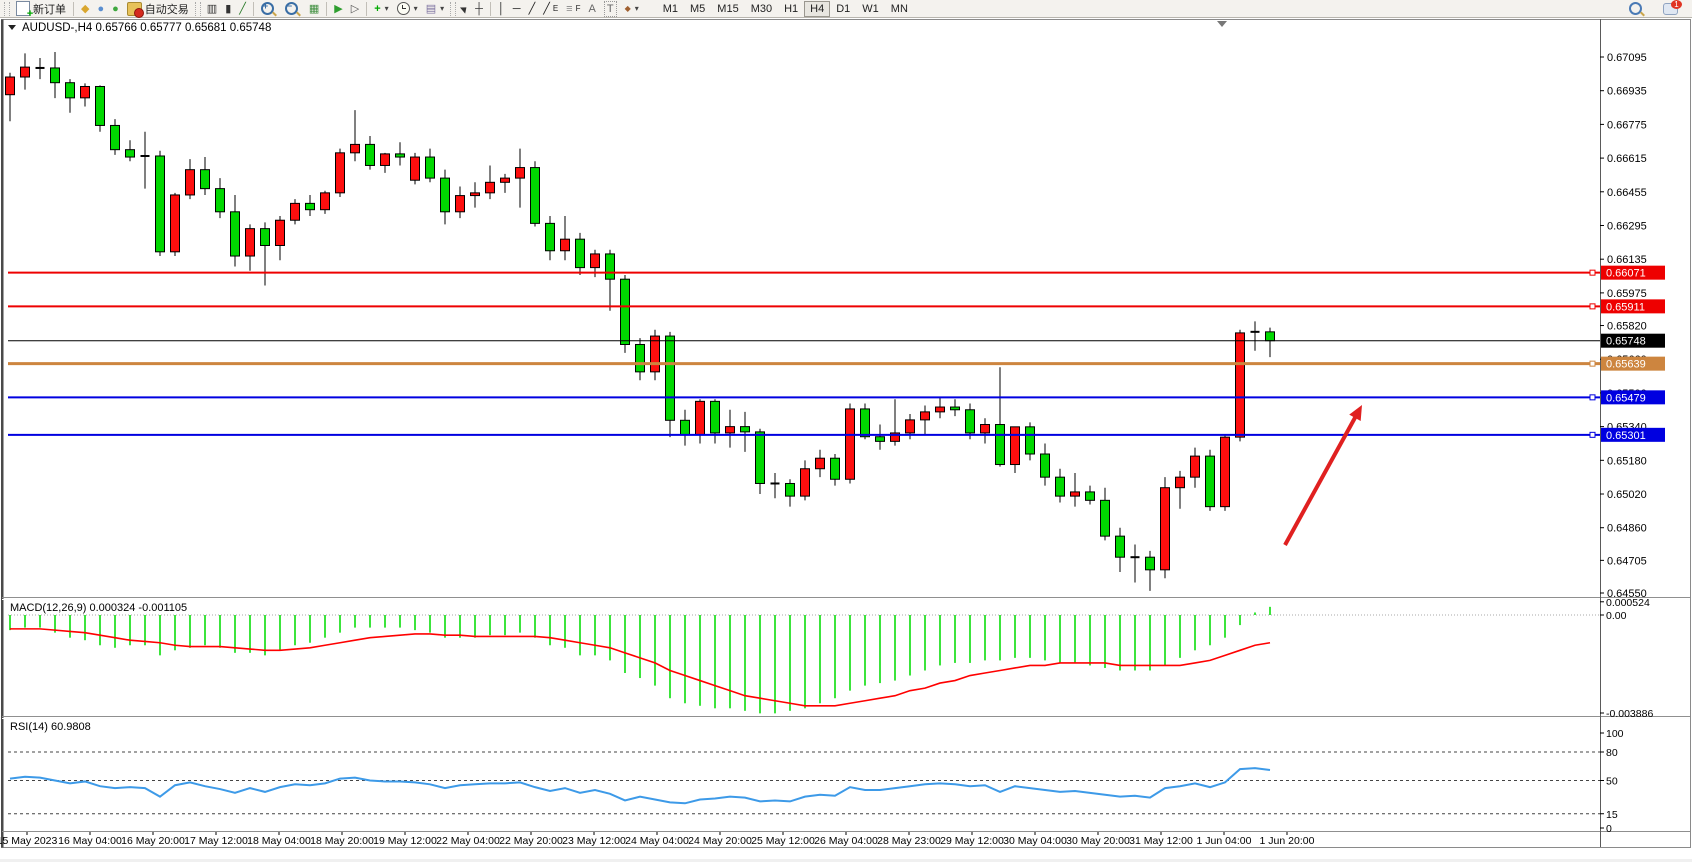  What do you see at coordinates (242, 9) in the screenshot?
I see `line-chart-button: ╱` at bounding box center [242, 9].